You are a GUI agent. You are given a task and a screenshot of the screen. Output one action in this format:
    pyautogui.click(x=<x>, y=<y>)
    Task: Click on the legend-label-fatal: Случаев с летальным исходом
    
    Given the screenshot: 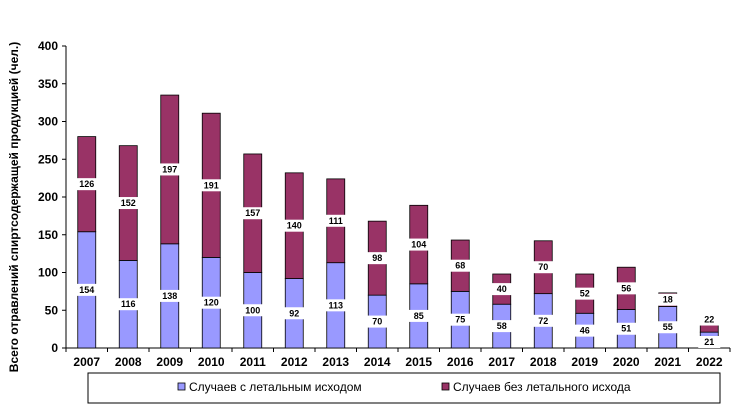 What is the action you would take?
    pyautogui.click(x=275, y=387)
    